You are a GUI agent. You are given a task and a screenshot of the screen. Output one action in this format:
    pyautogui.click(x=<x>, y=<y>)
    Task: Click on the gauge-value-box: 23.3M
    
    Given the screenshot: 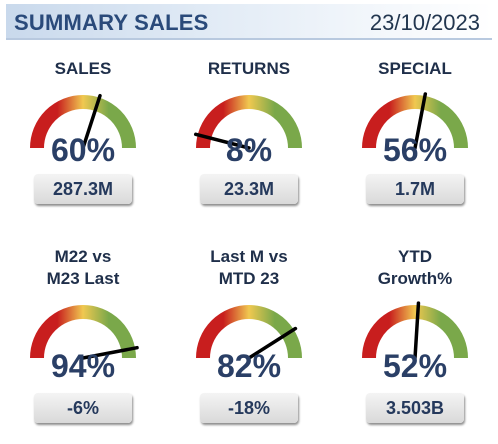 What is the action you would take?
    pyautogui.click(x=249, y=189)
    